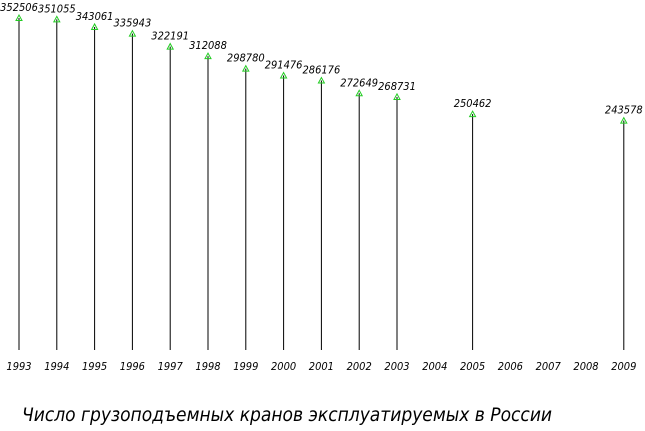  What do you see at coordinates (473, 103) in the screenshot?
I see `data-label: 250462` at bounding box center [473, 103].